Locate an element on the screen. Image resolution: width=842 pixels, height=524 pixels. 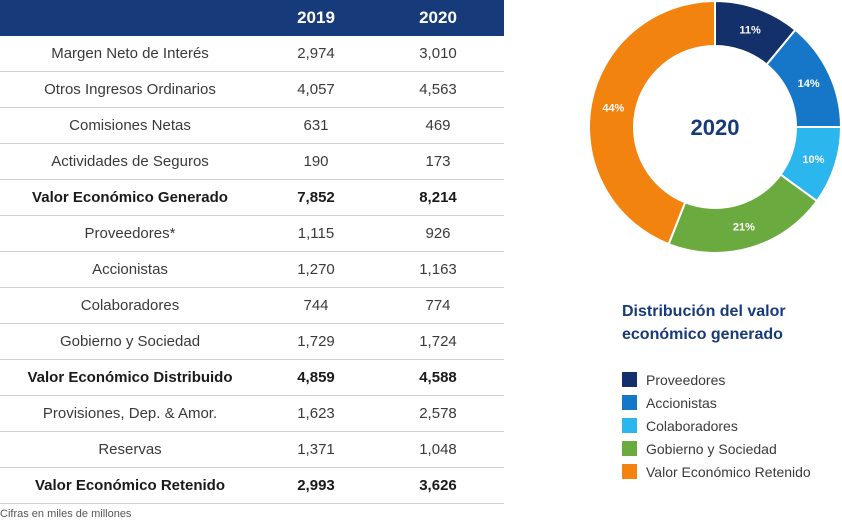
value-2020: 1,724 is located at coordinates (438, 341).